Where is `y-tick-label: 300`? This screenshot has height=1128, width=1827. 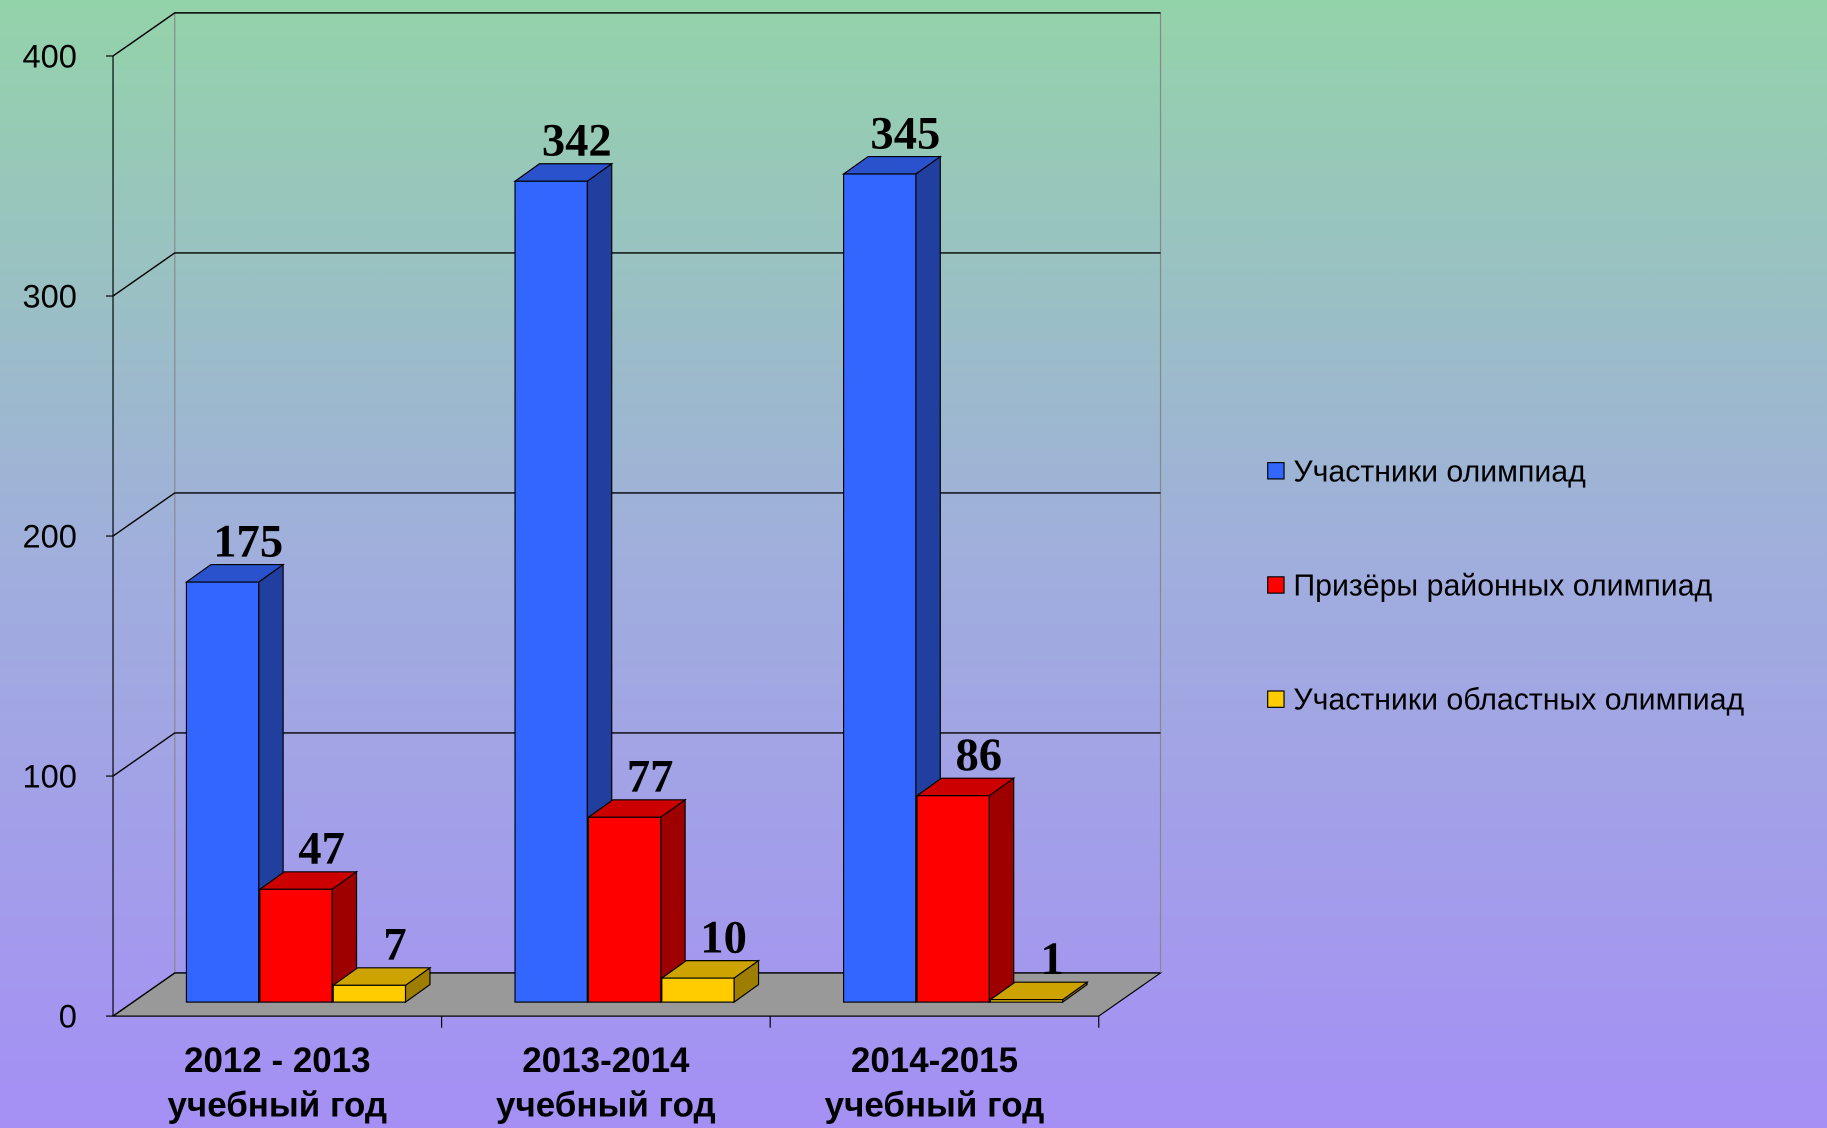 y-tick-label: 300 is located at coordinates (49, 296).